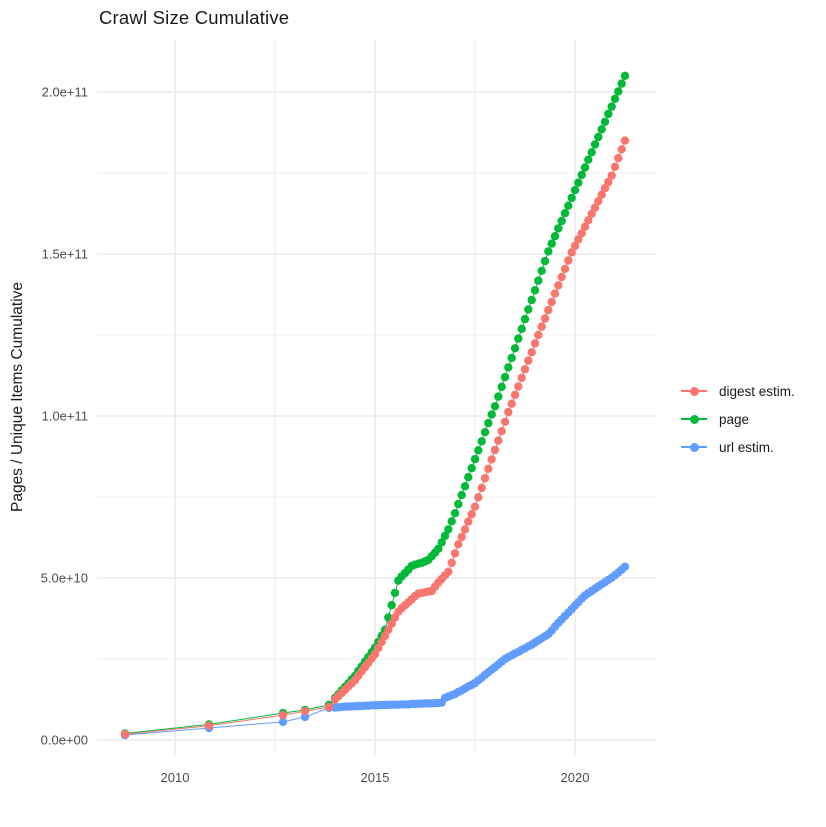 Image resolution: width=826 pixels, height=827 pixels. Describe the element at coordinates (65, 254) in the screenshot. I see `y-tick-label: 1.5e+11` at that location.